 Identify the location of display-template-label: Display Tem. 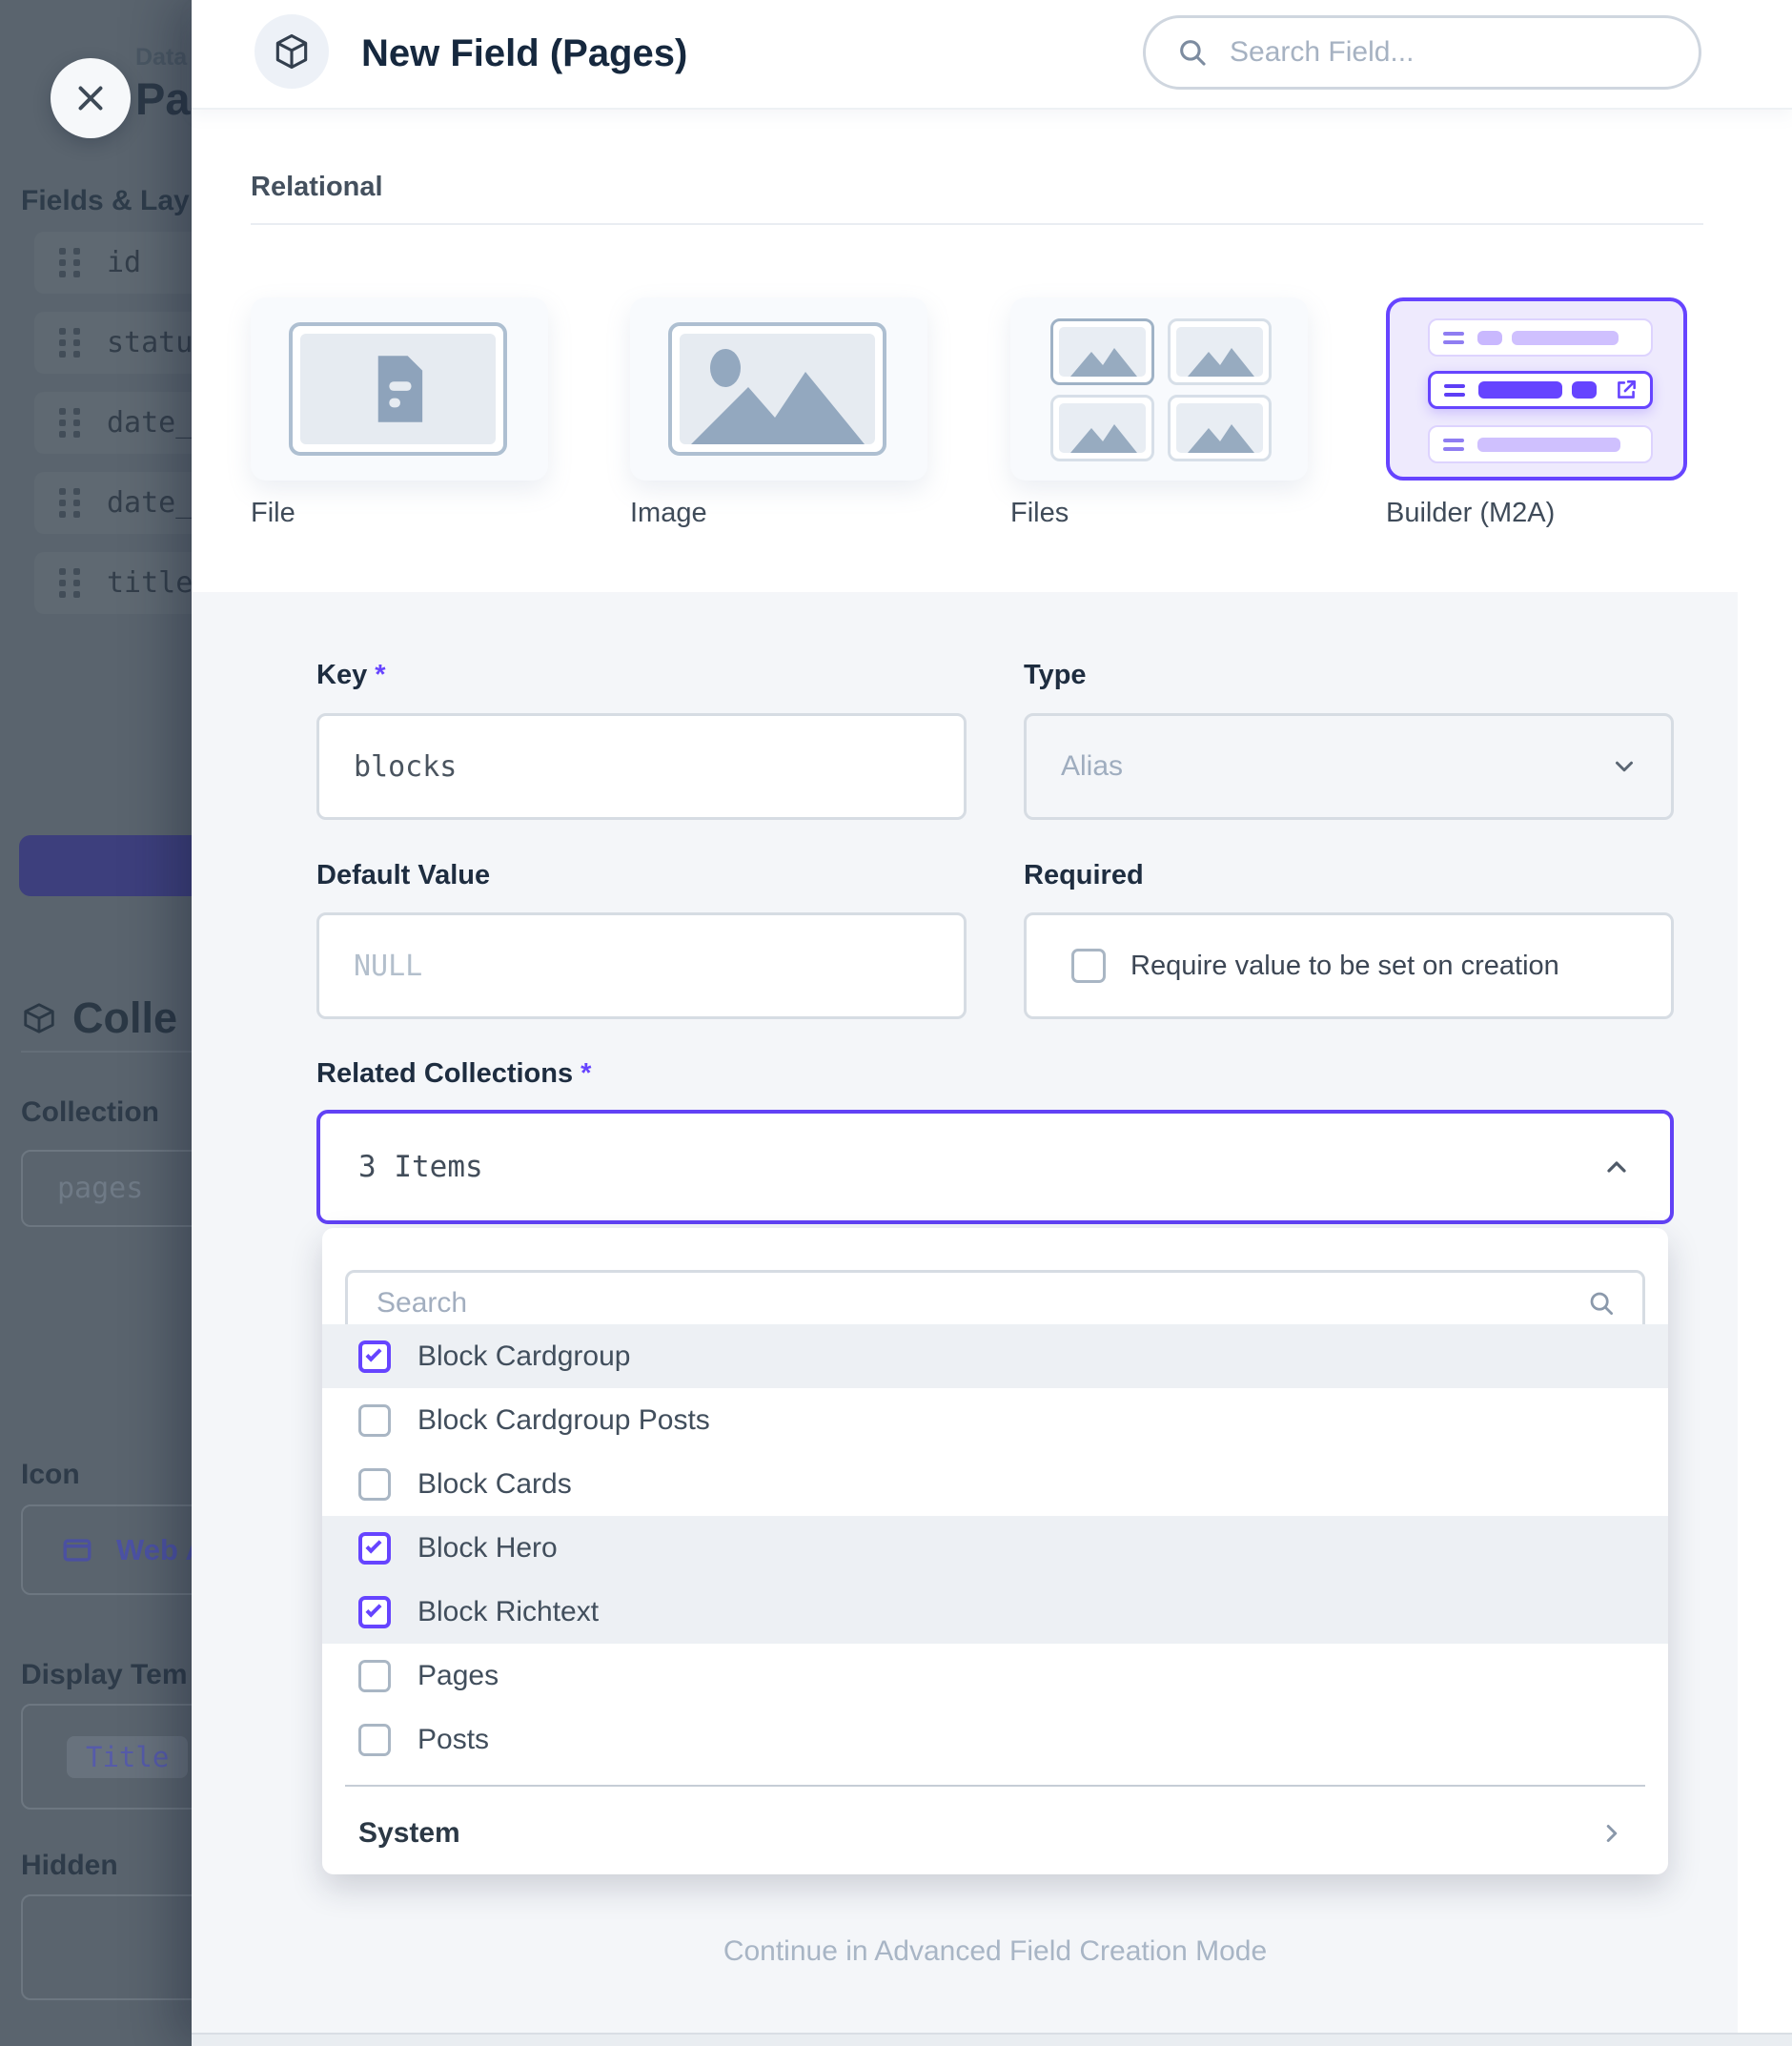
(104, 1674).